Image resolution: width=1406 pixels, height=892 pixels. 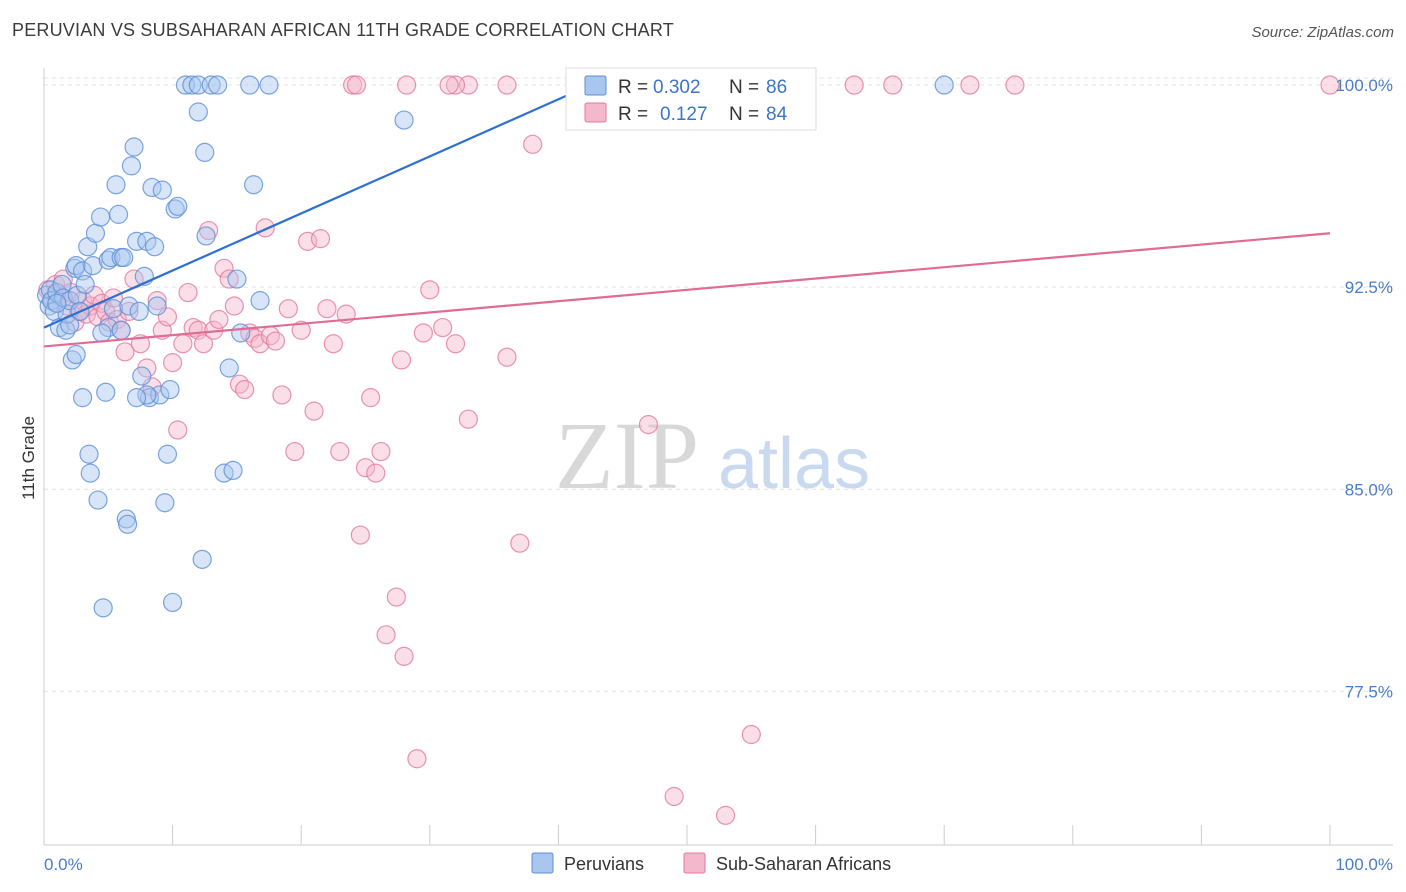 What do you see at coordinates (1322, 32) in the screenshot?
I see `source-credit: Source: ZipAtlas.com` at bounding box center [1322, 32].